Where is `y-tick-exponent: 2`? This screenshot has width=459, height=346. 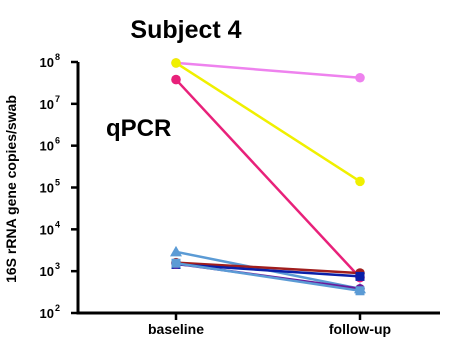 y-tick-exponent: 2 is located at coordinates (57, 308).